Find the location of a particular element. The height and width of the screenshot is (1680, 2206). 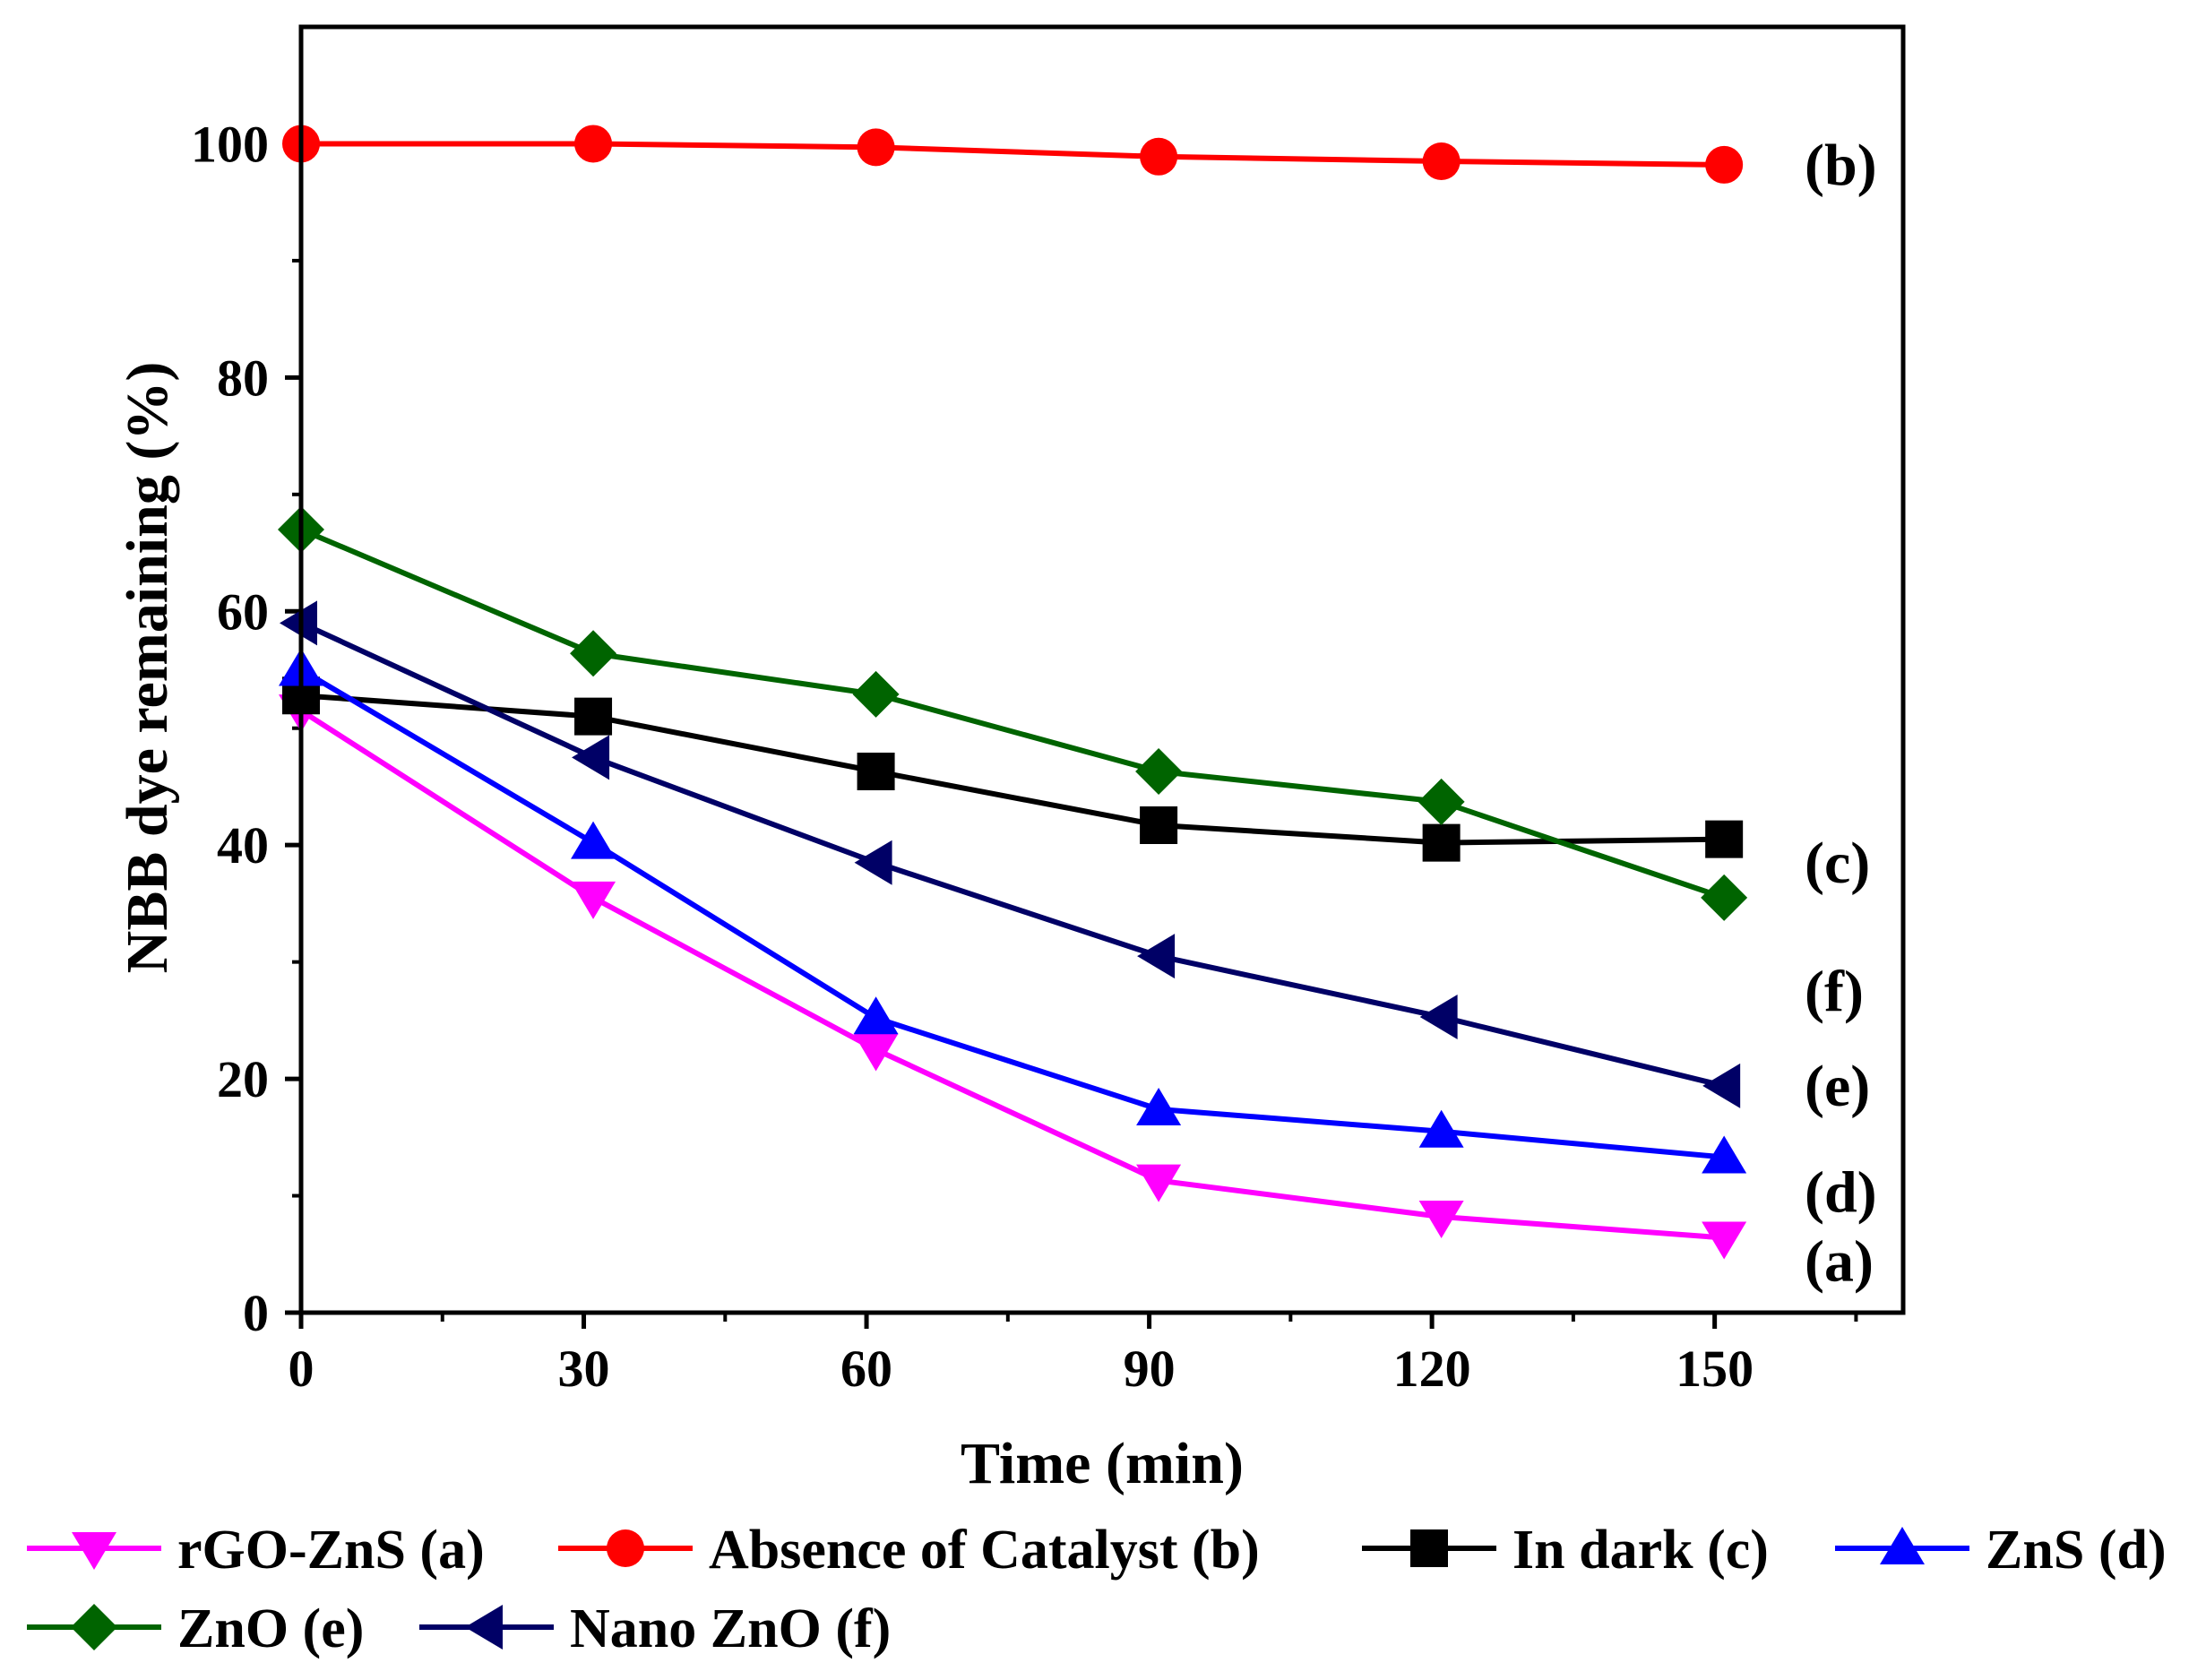

legend-item: rGO-ZnS (a) is located at coordinates (256, 1550).